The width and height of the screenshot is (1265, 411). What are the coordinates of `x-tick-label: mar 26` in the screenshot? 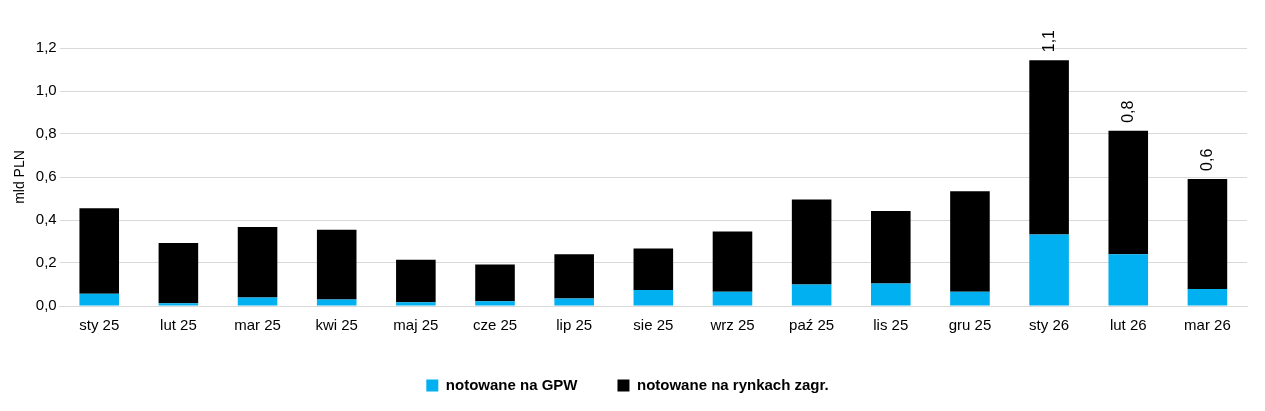 It's located at (1207, 325).